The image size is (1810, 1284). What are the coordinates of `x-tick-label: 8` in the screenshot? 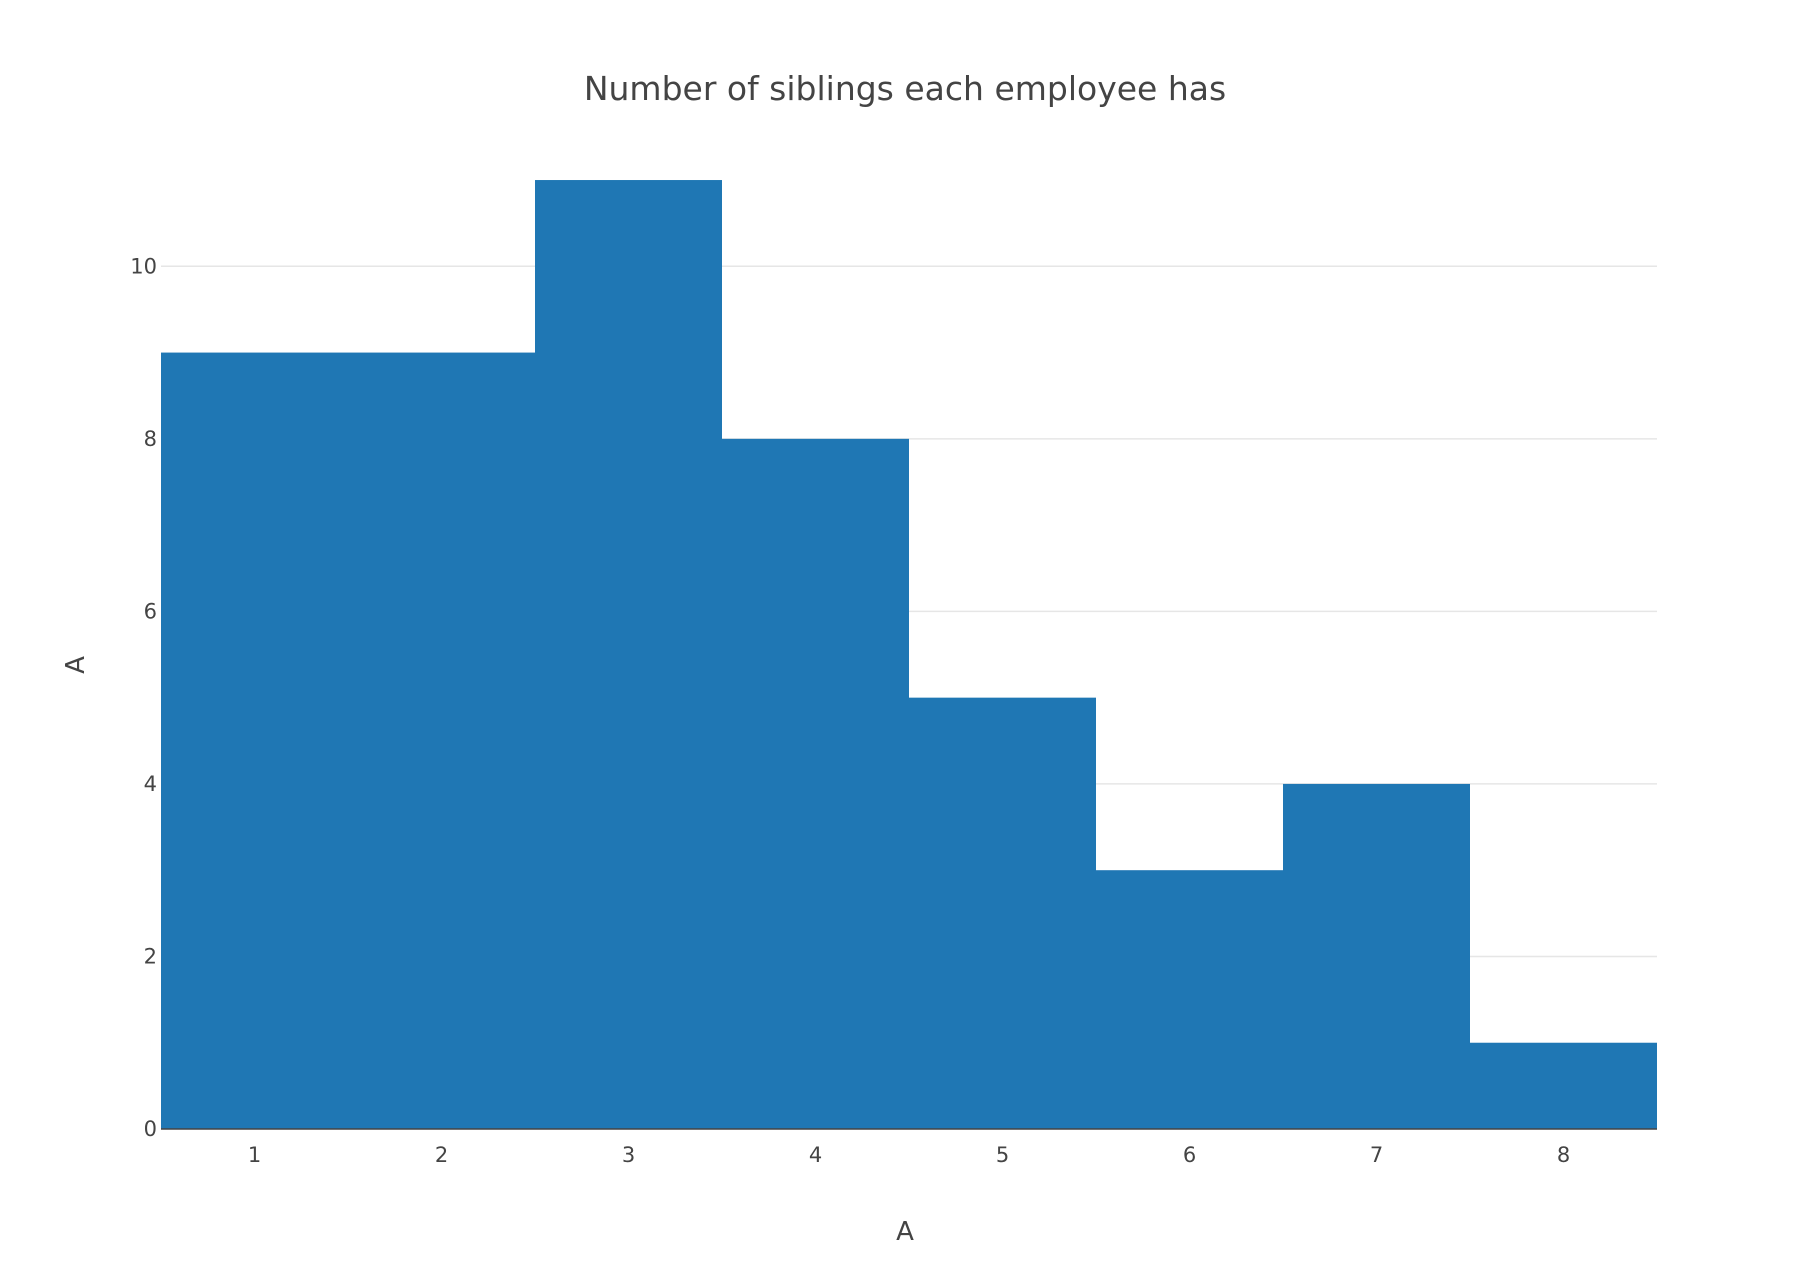 It's located at (1563, 1155).